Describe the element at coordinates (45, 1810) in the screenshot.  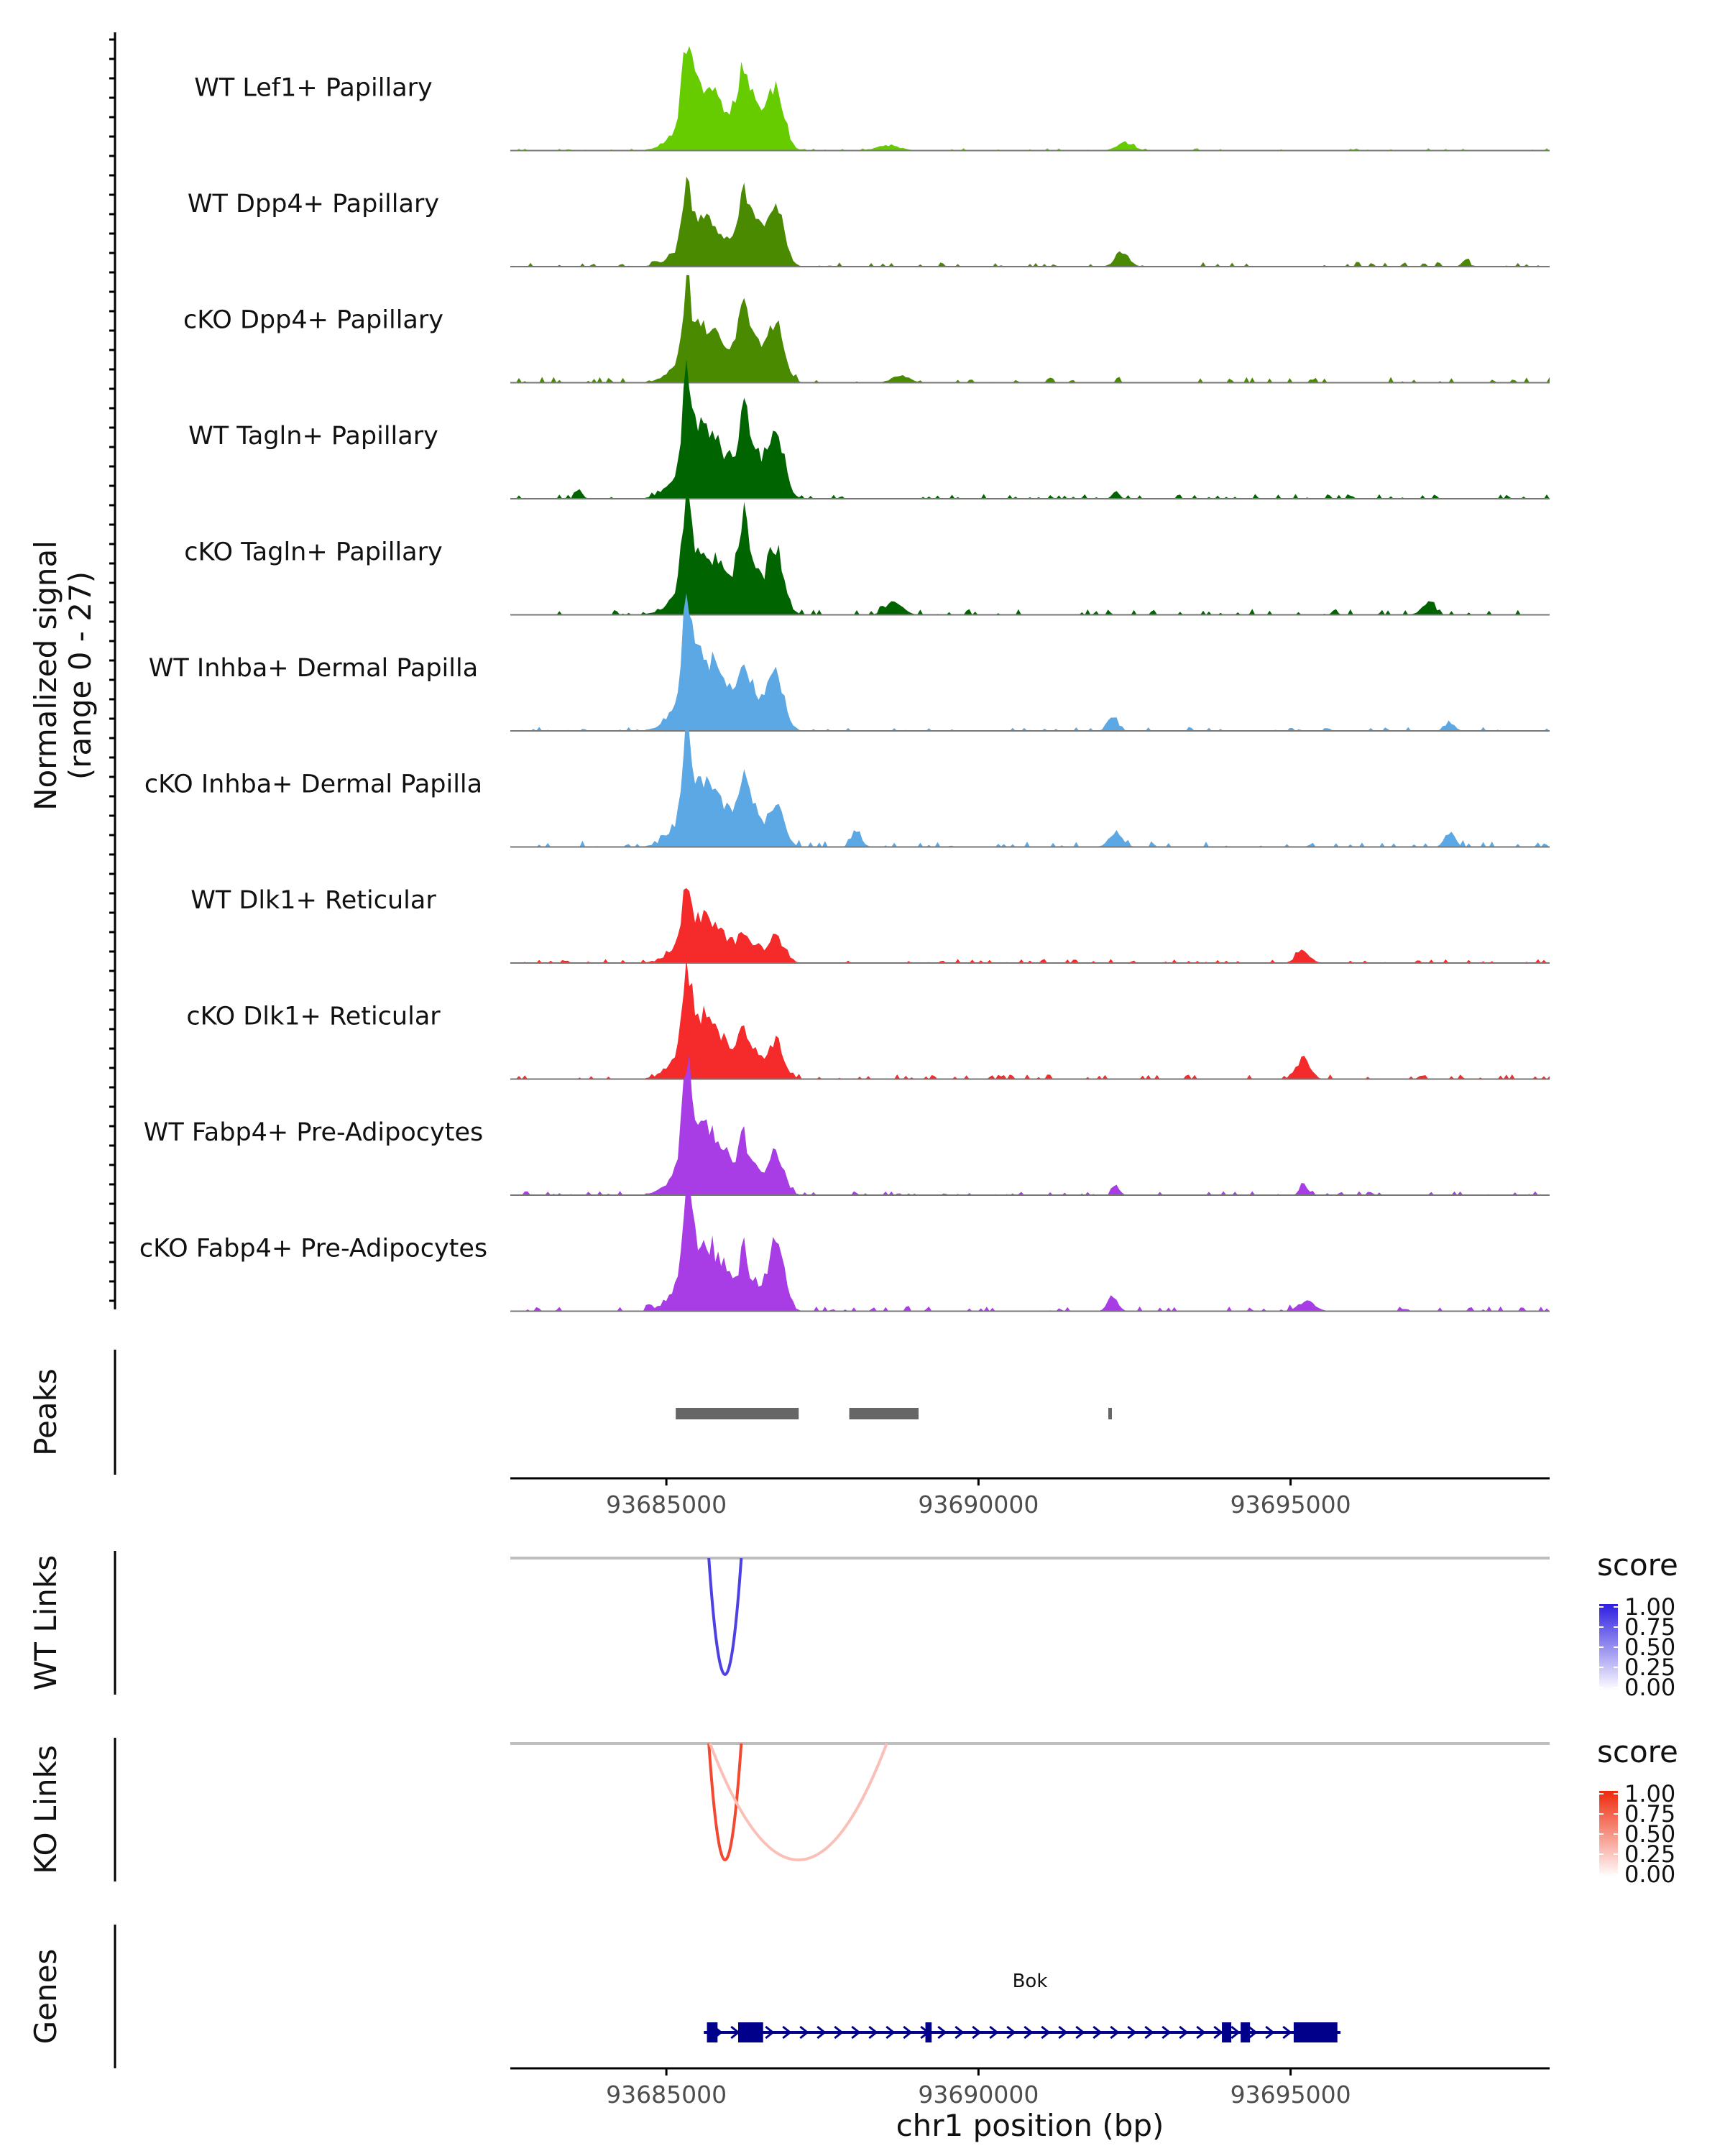
I see `ko-links-label: KO Links` at that location.